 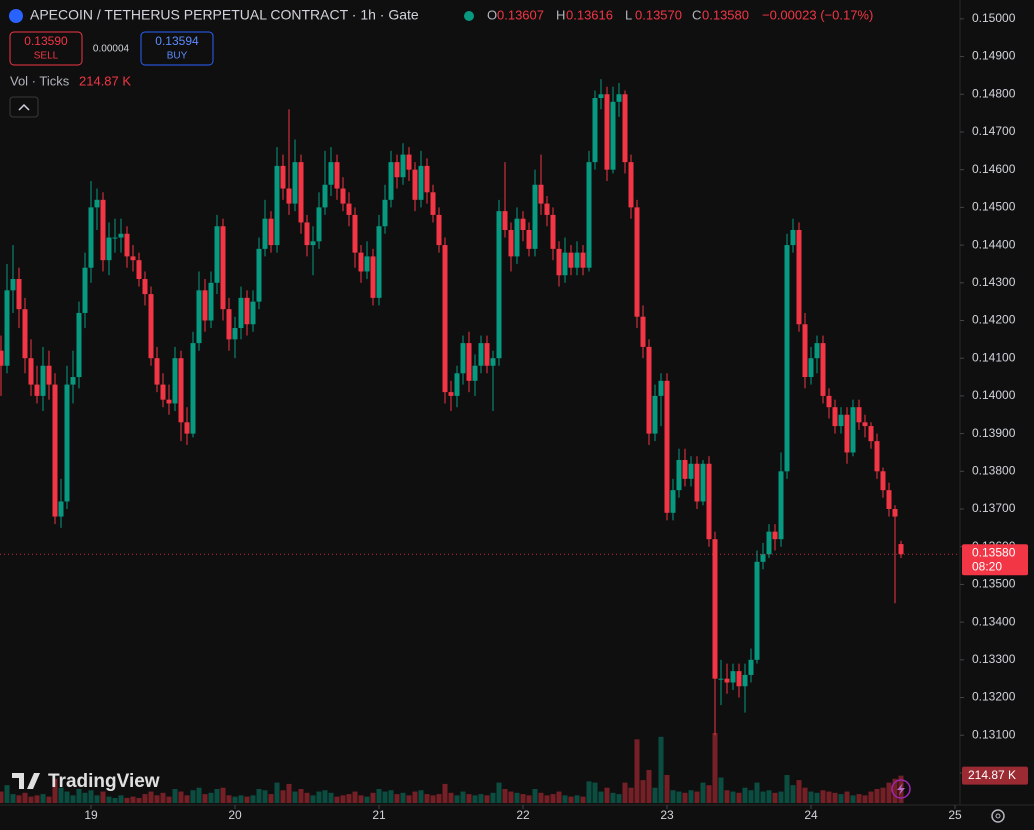 What do you see at coordinates (46, 56) in the screenshot?
I see `sell-label: SELL` at bounding box center [46, 56].